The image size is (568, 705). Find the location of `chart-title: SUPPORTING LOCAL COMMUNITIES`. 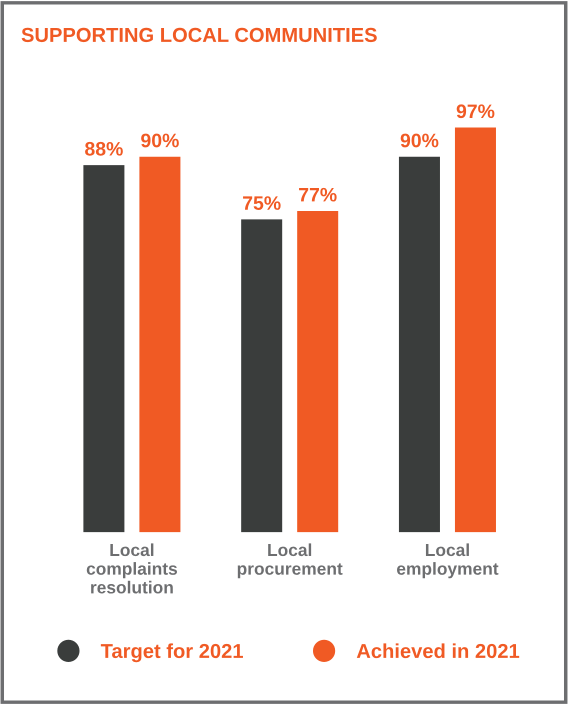

chart-title: SUPPORTING LOCAL COMMUNITIES is located at coordinates (199, 35).